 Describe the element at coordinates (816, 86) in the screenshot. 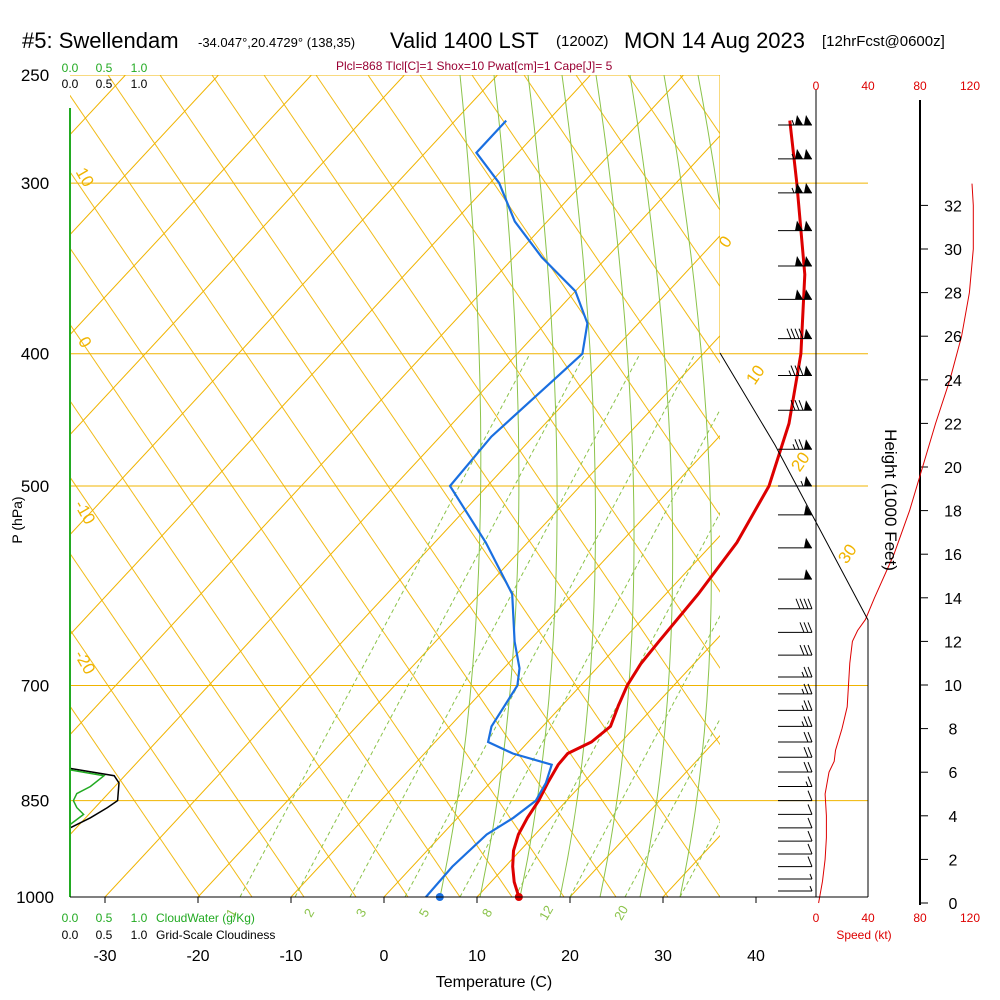

I see `wind-speed-tick-label-top: 0` at that location.